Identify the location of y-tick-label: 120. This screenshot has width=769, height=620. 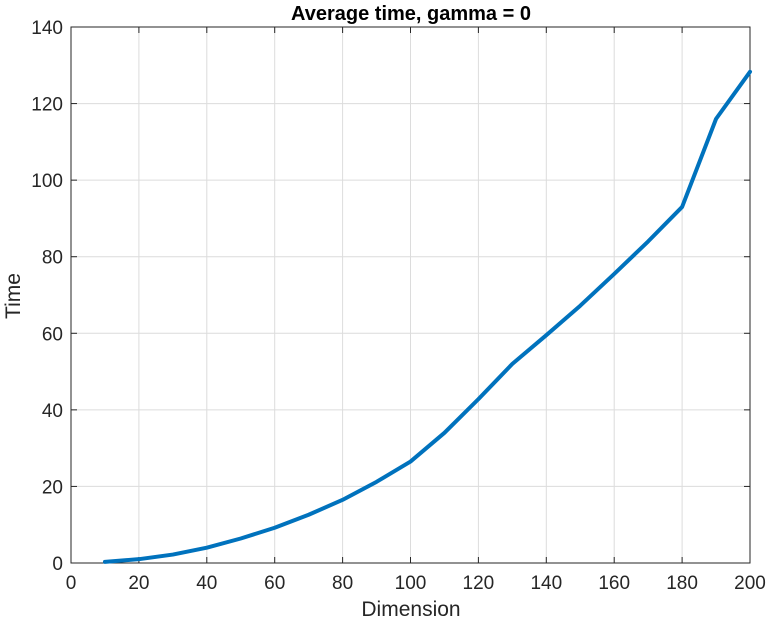
(47, 105).